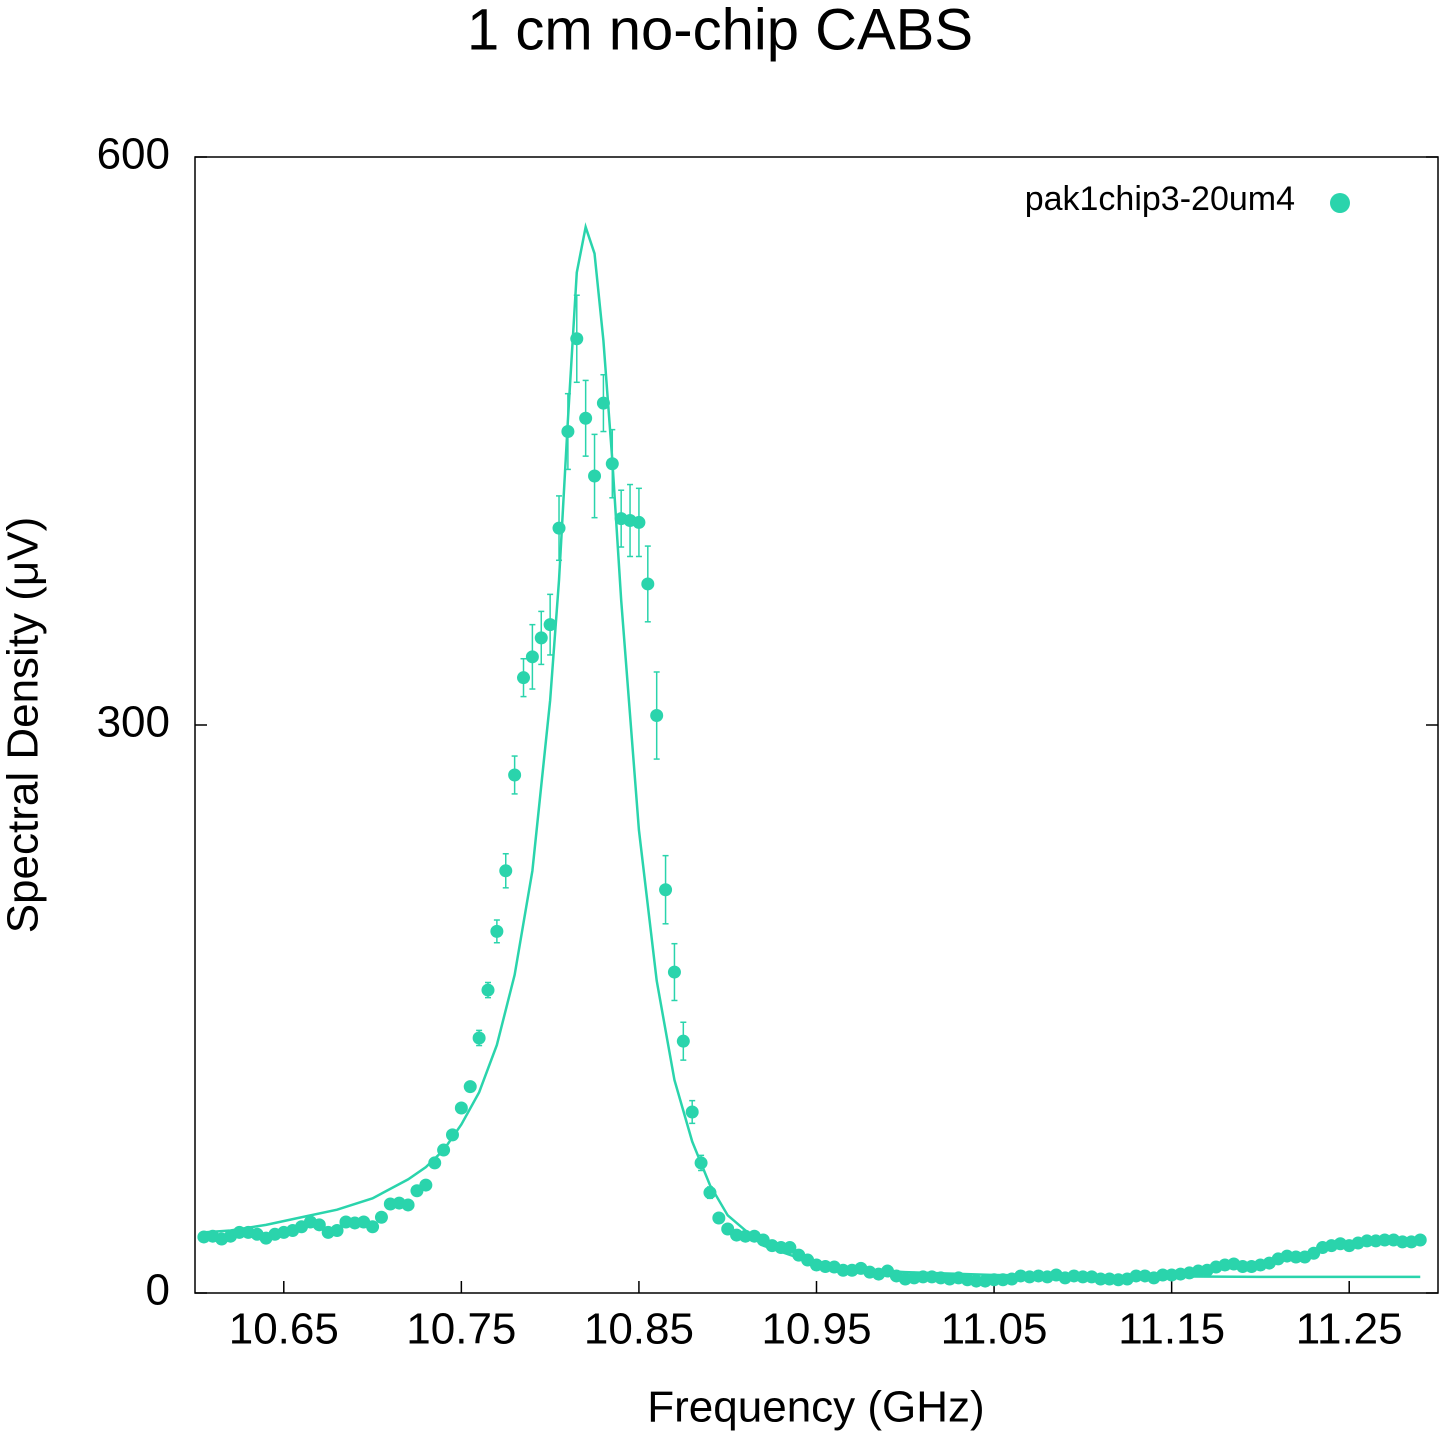 This screenshot has height=1440, width=1440. I want to click on x-tick-label: 11.25, so click(1349, 1329).